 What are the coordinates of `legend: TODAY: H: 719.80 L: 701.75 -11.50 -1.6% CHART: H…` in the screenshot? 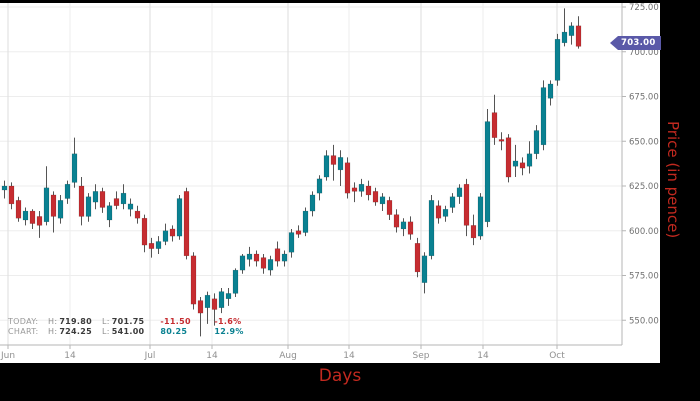 It's located at (131, 326).